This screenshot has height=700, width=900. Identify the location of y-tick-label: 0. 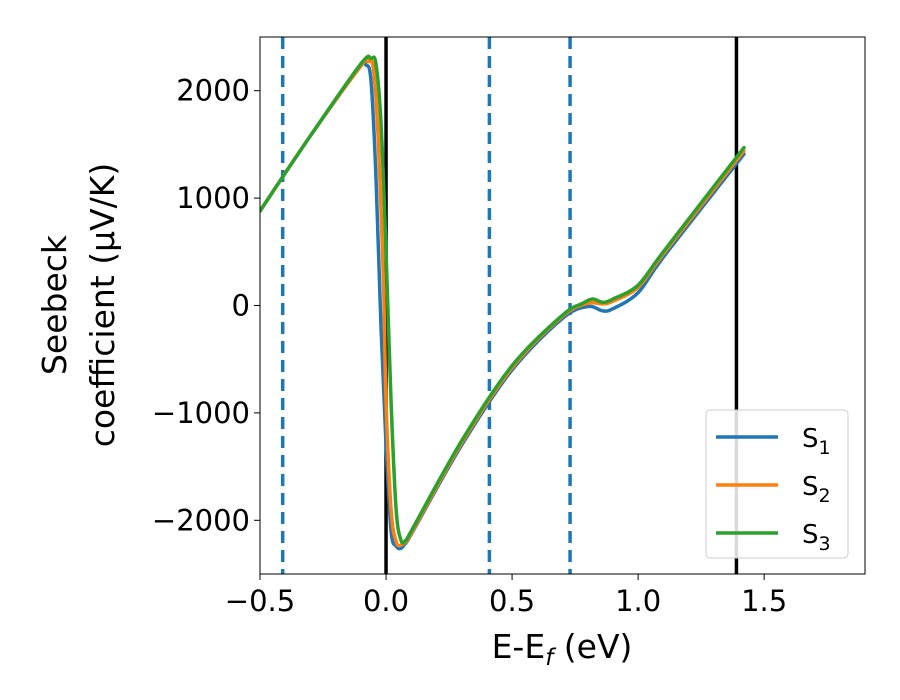
(241, 306).